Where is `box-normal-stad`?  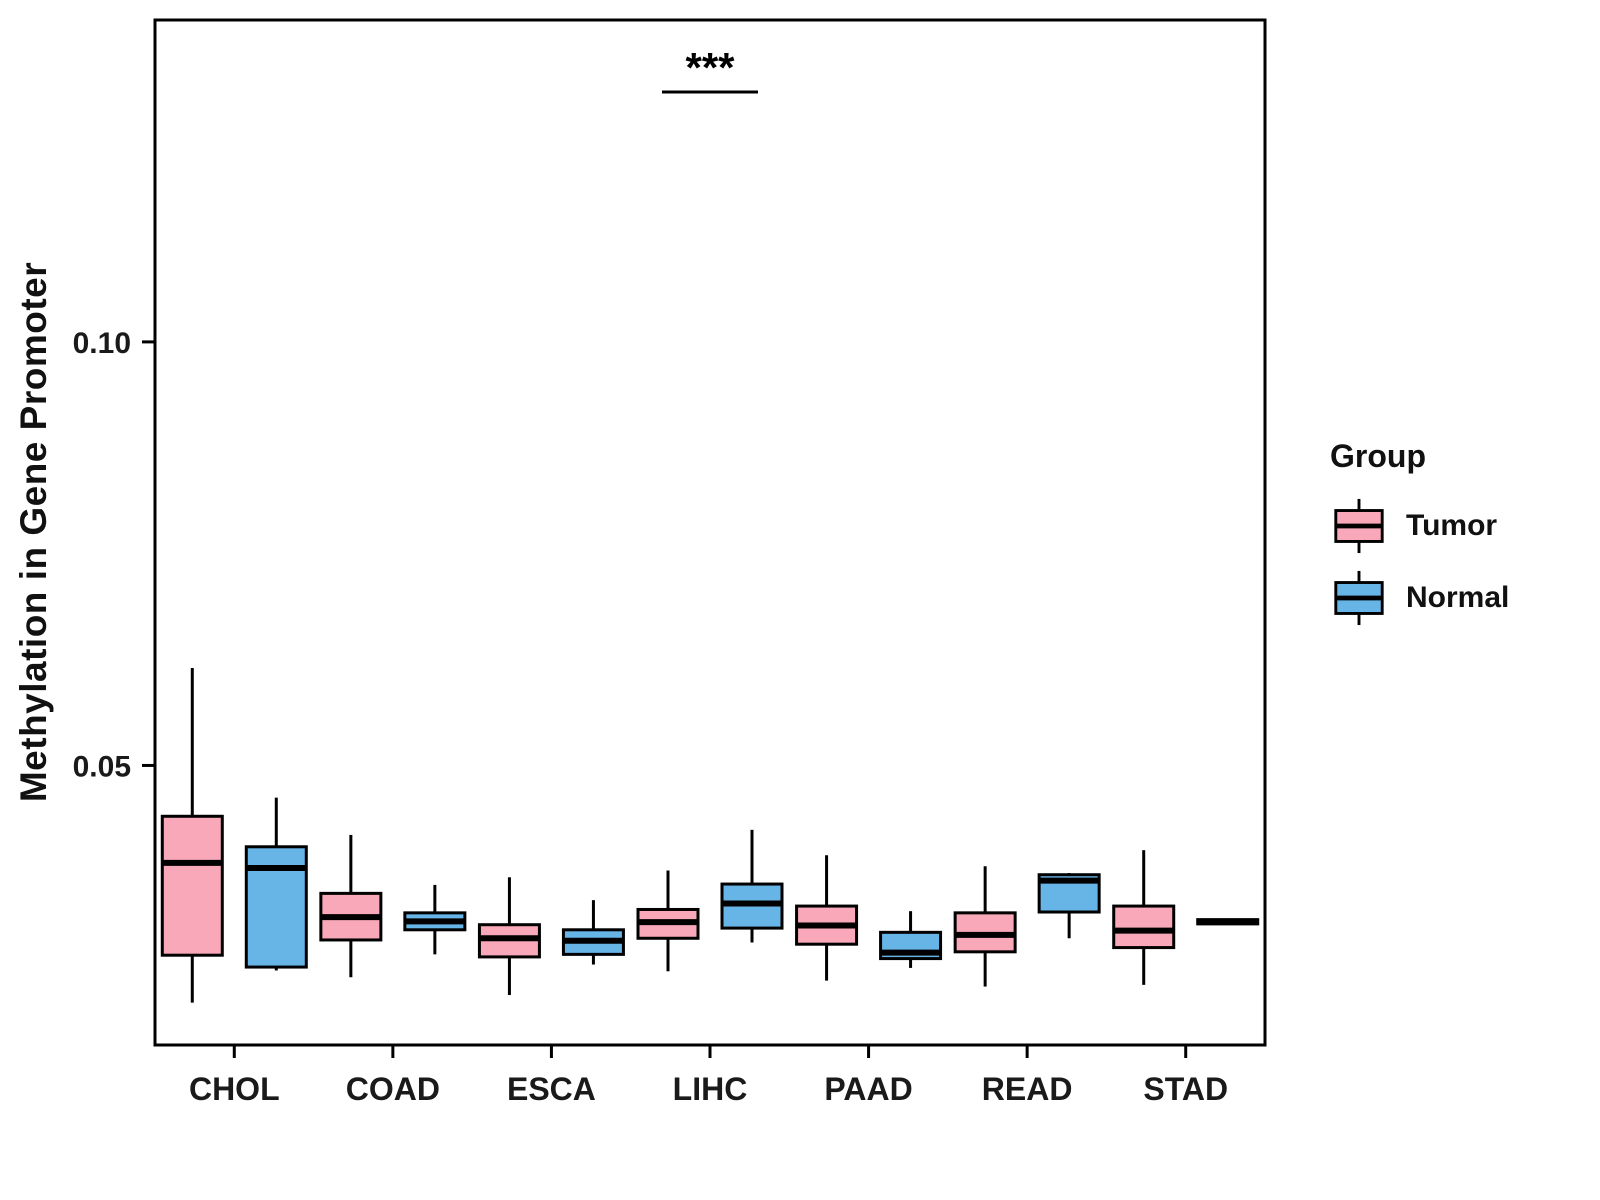 box-normal-stad is located at coordinates (1228, 922).